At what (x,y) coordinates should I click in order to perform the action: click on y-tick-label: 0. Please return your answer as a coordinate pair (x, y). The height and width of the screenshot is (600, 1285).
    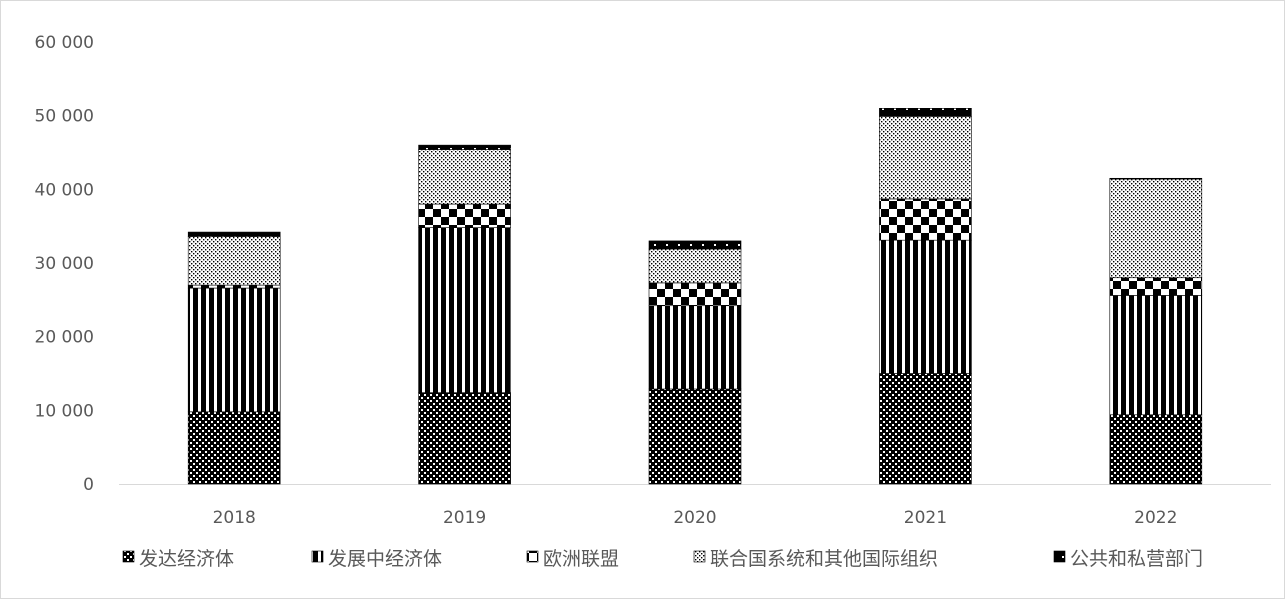
    Looking at the image, I should click on (88, 485).